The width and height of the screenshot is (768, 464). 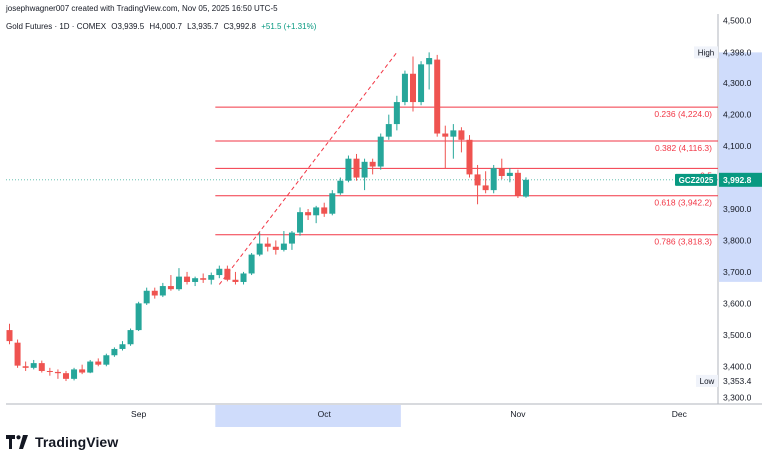 I want to click on y-tick-label: 4,100.0, so click(x=737, y=146).